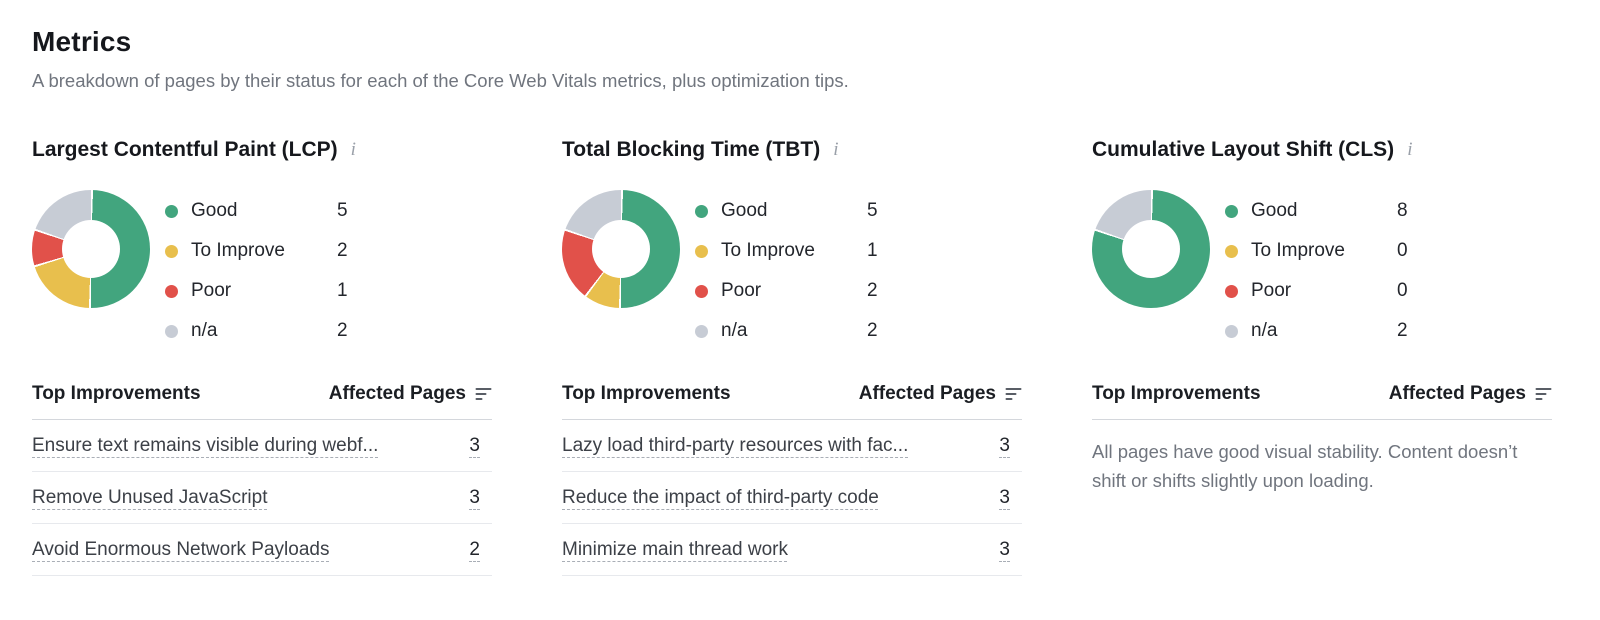 The height and width of the screenshot is (620, 1600). Describe the element at coordinates (1402, 210) in the screenshot. I see `legend-count: 8` at that location.